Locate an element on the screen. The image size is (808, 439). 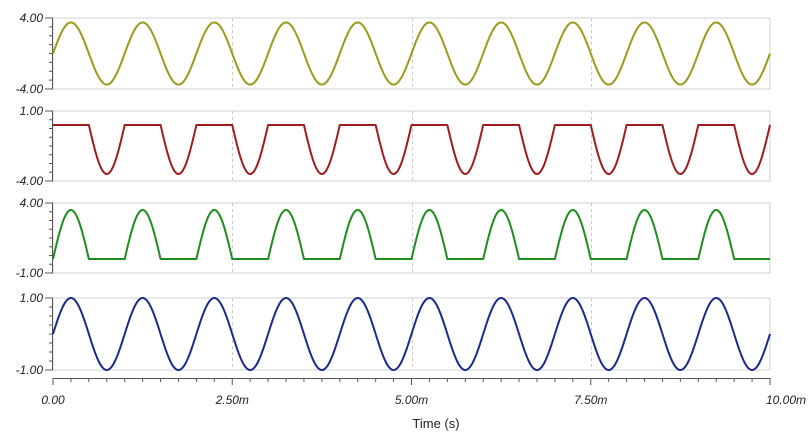
x-tick-label: 0.00 is located at coordinates (53, 400).